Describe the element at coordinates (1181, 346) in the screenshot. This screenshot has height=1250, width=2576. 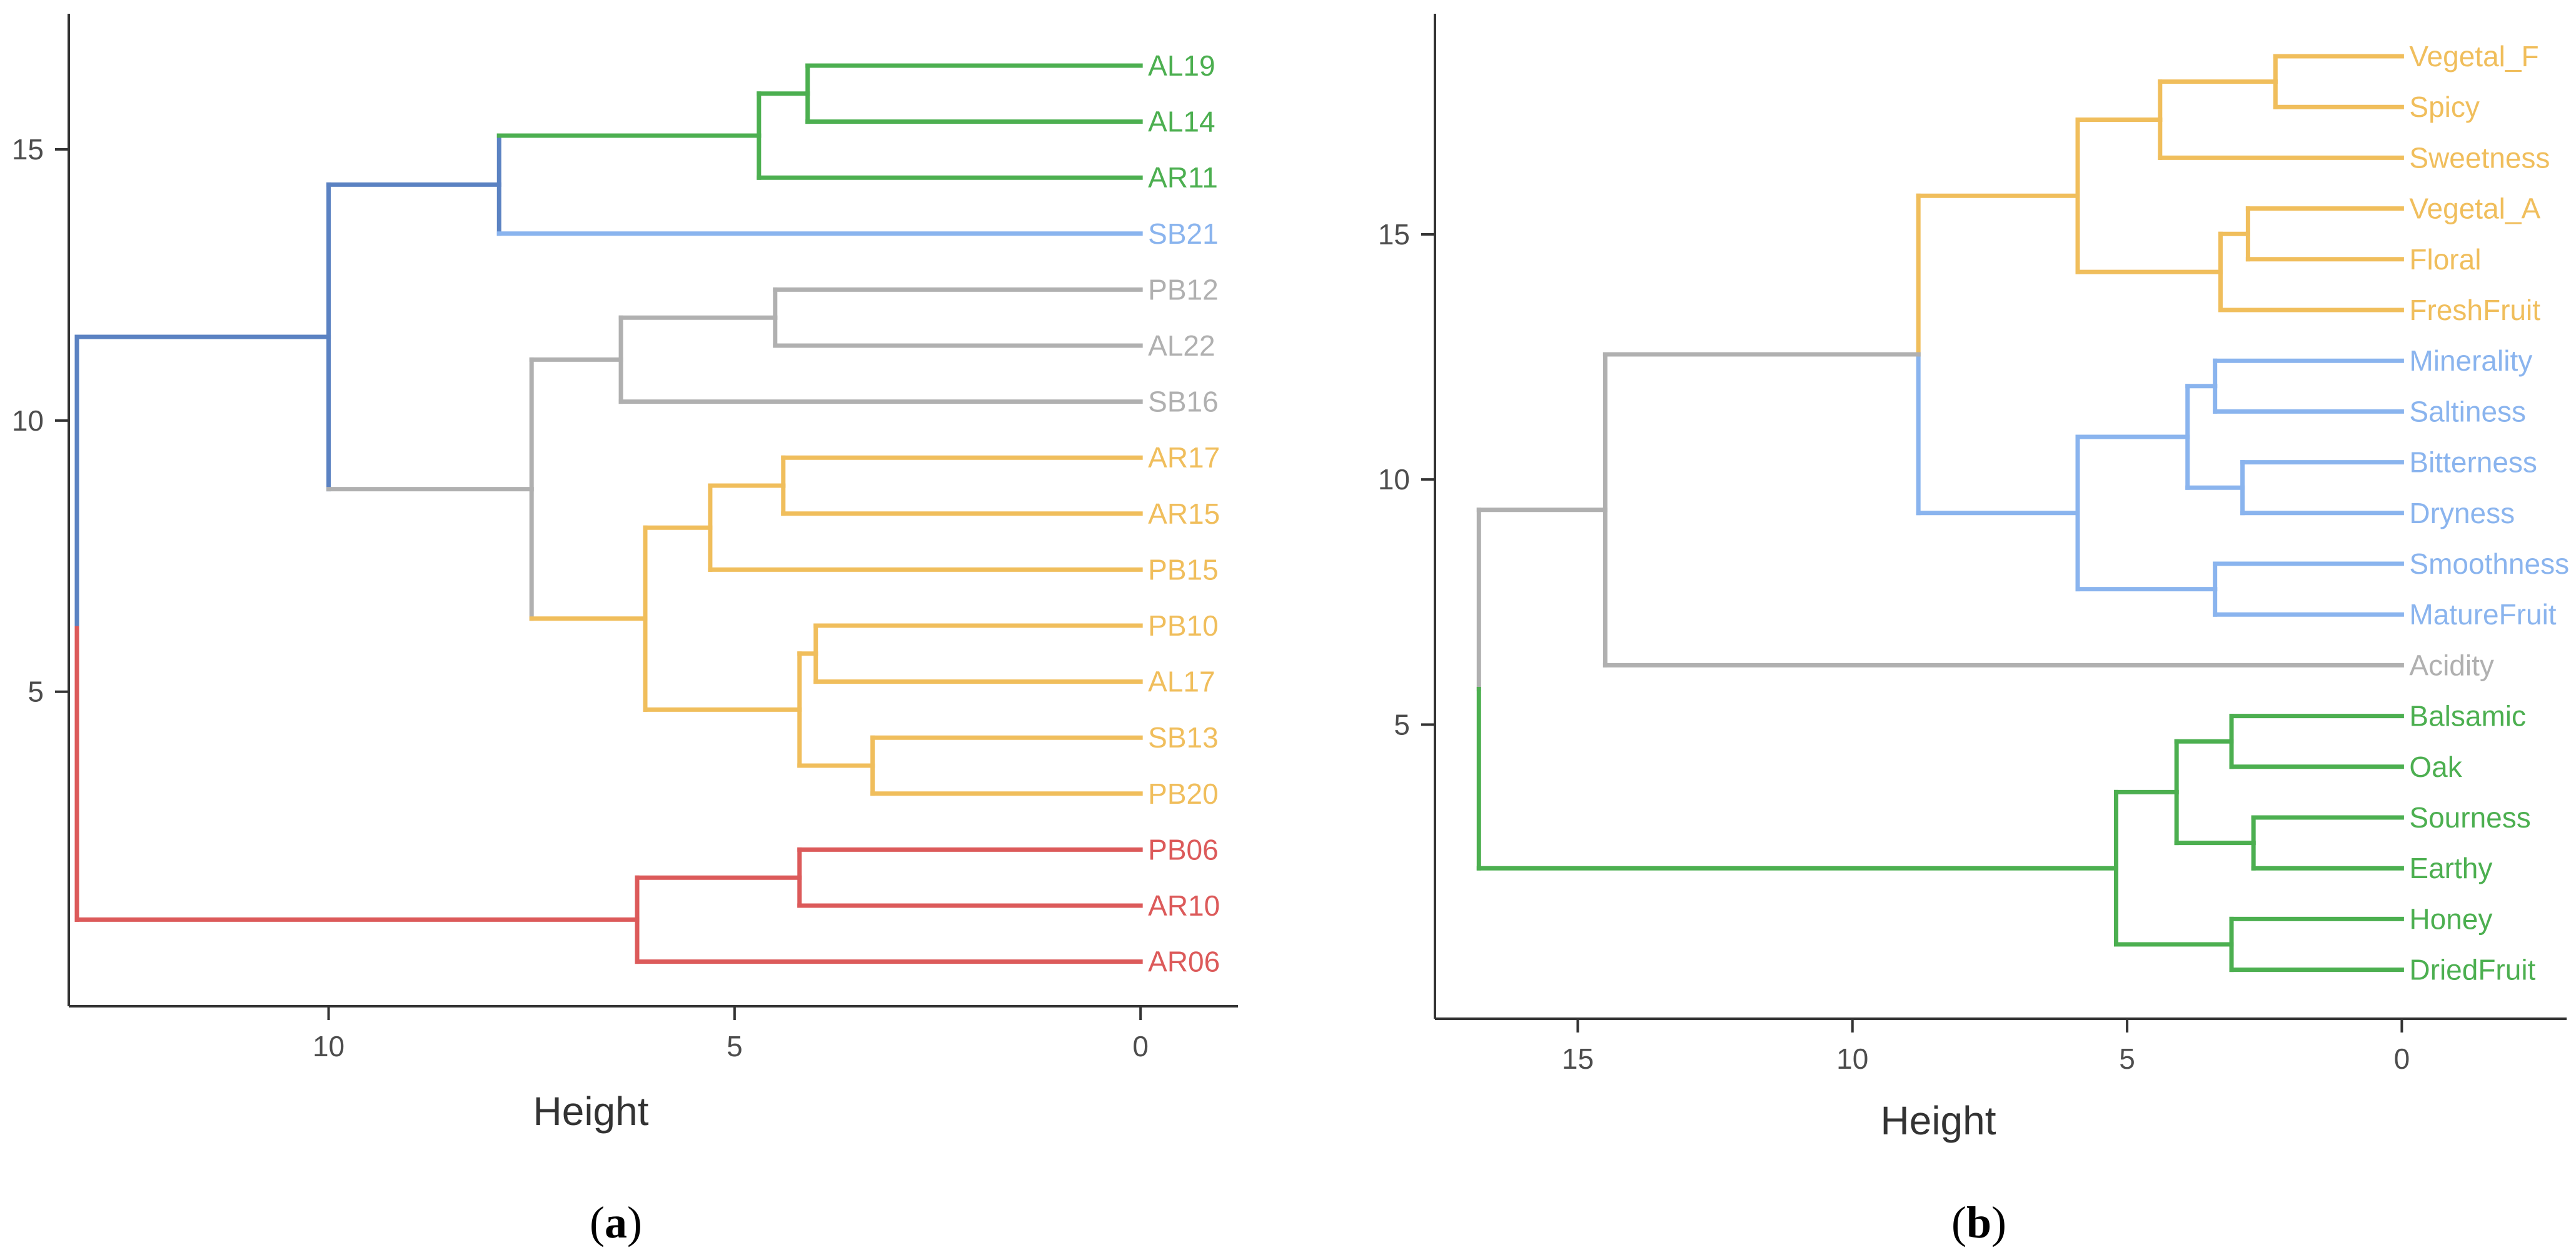
I see `leaf-label-al22: AL22` at that location.